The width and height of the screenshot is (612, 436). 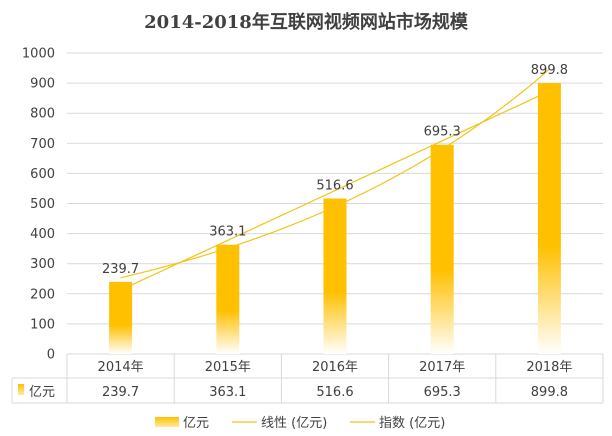 I want to click on table-series-name: 亿元, so click(x=42, y=392).